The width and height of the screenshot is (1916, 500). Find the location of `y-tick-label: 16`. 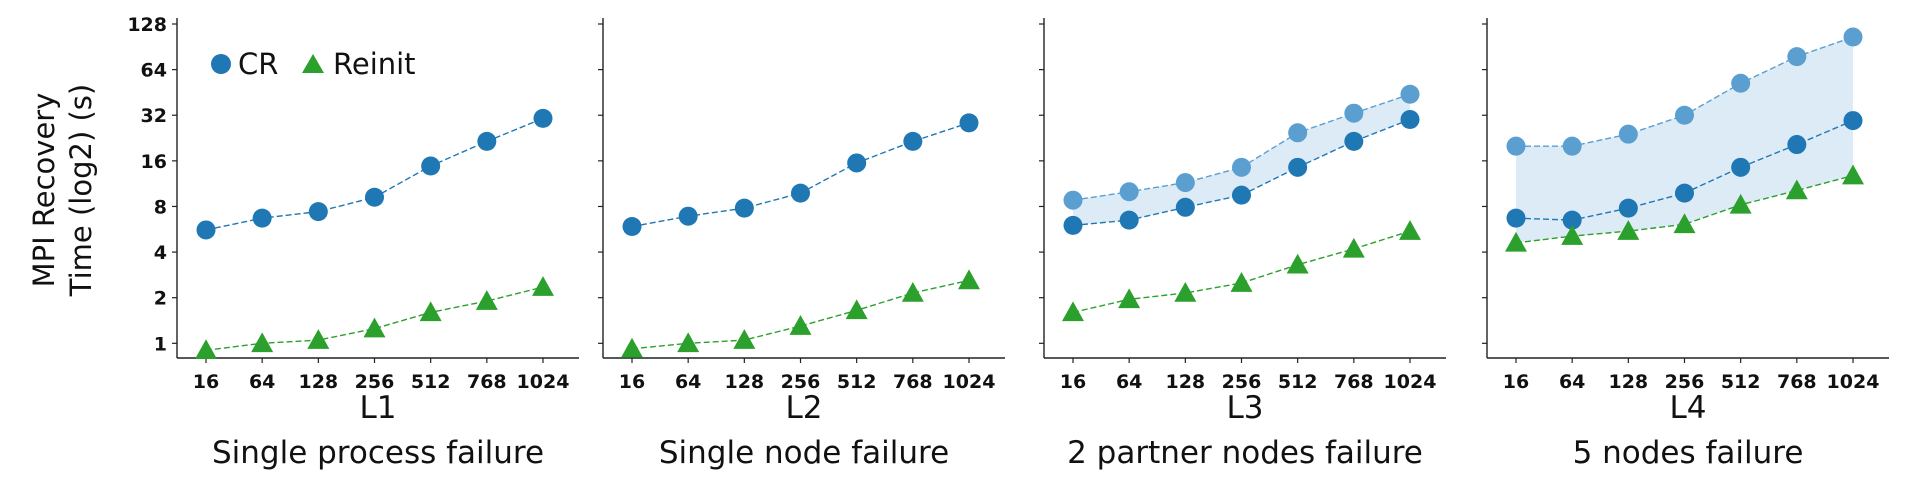

y-tick-label: 16 is located at coordinates (154, 162).